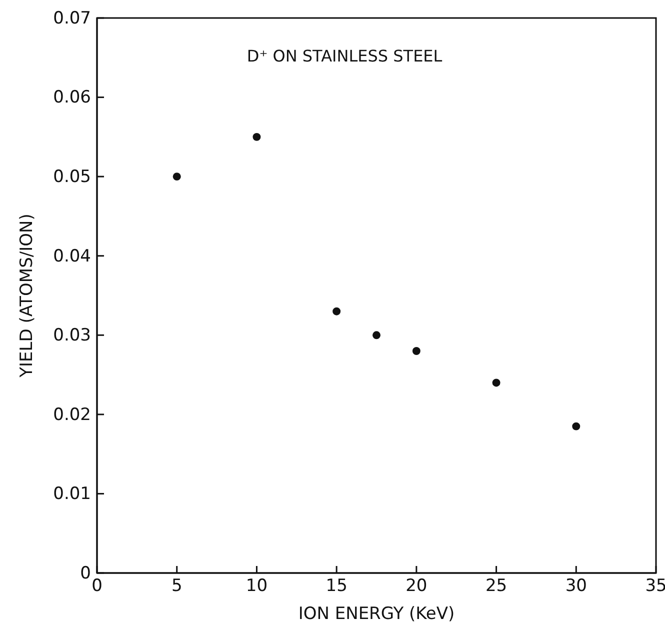 The height and width of the screenshot is (633, 665). What do you see at coordinates (376, 614) in the screenshot?
I see `x-axis-title: ION ENERGY (KeV)` at bounding box center [376, 614].